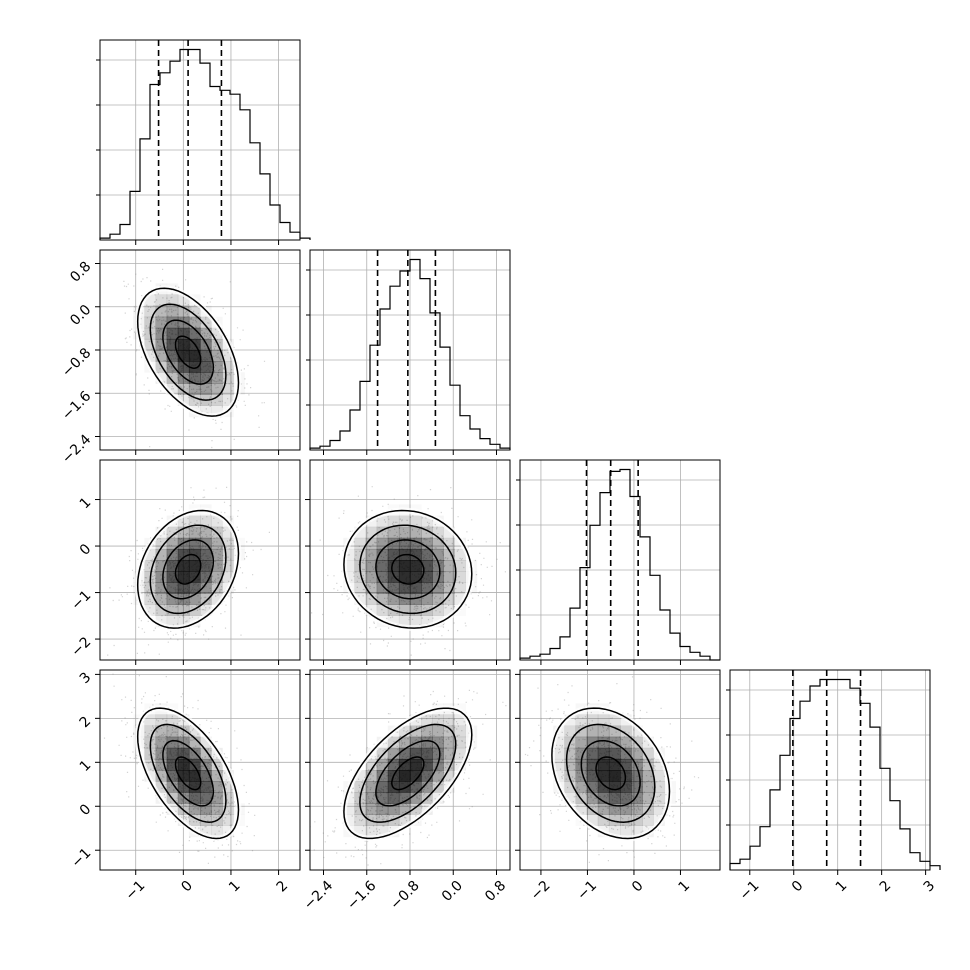  I want to click on x-tick-label: 0.8, so click(495, 891).